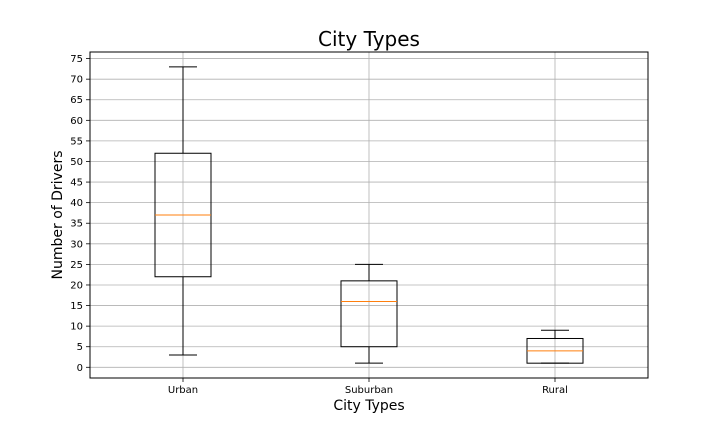 Image resolution: width=720 pixels, height=432 pixels. What do you see at coordinates (58, 214) in the screenshot?
I see `y-axis-label: Number of Drivers` at bounding box center [58, 214].